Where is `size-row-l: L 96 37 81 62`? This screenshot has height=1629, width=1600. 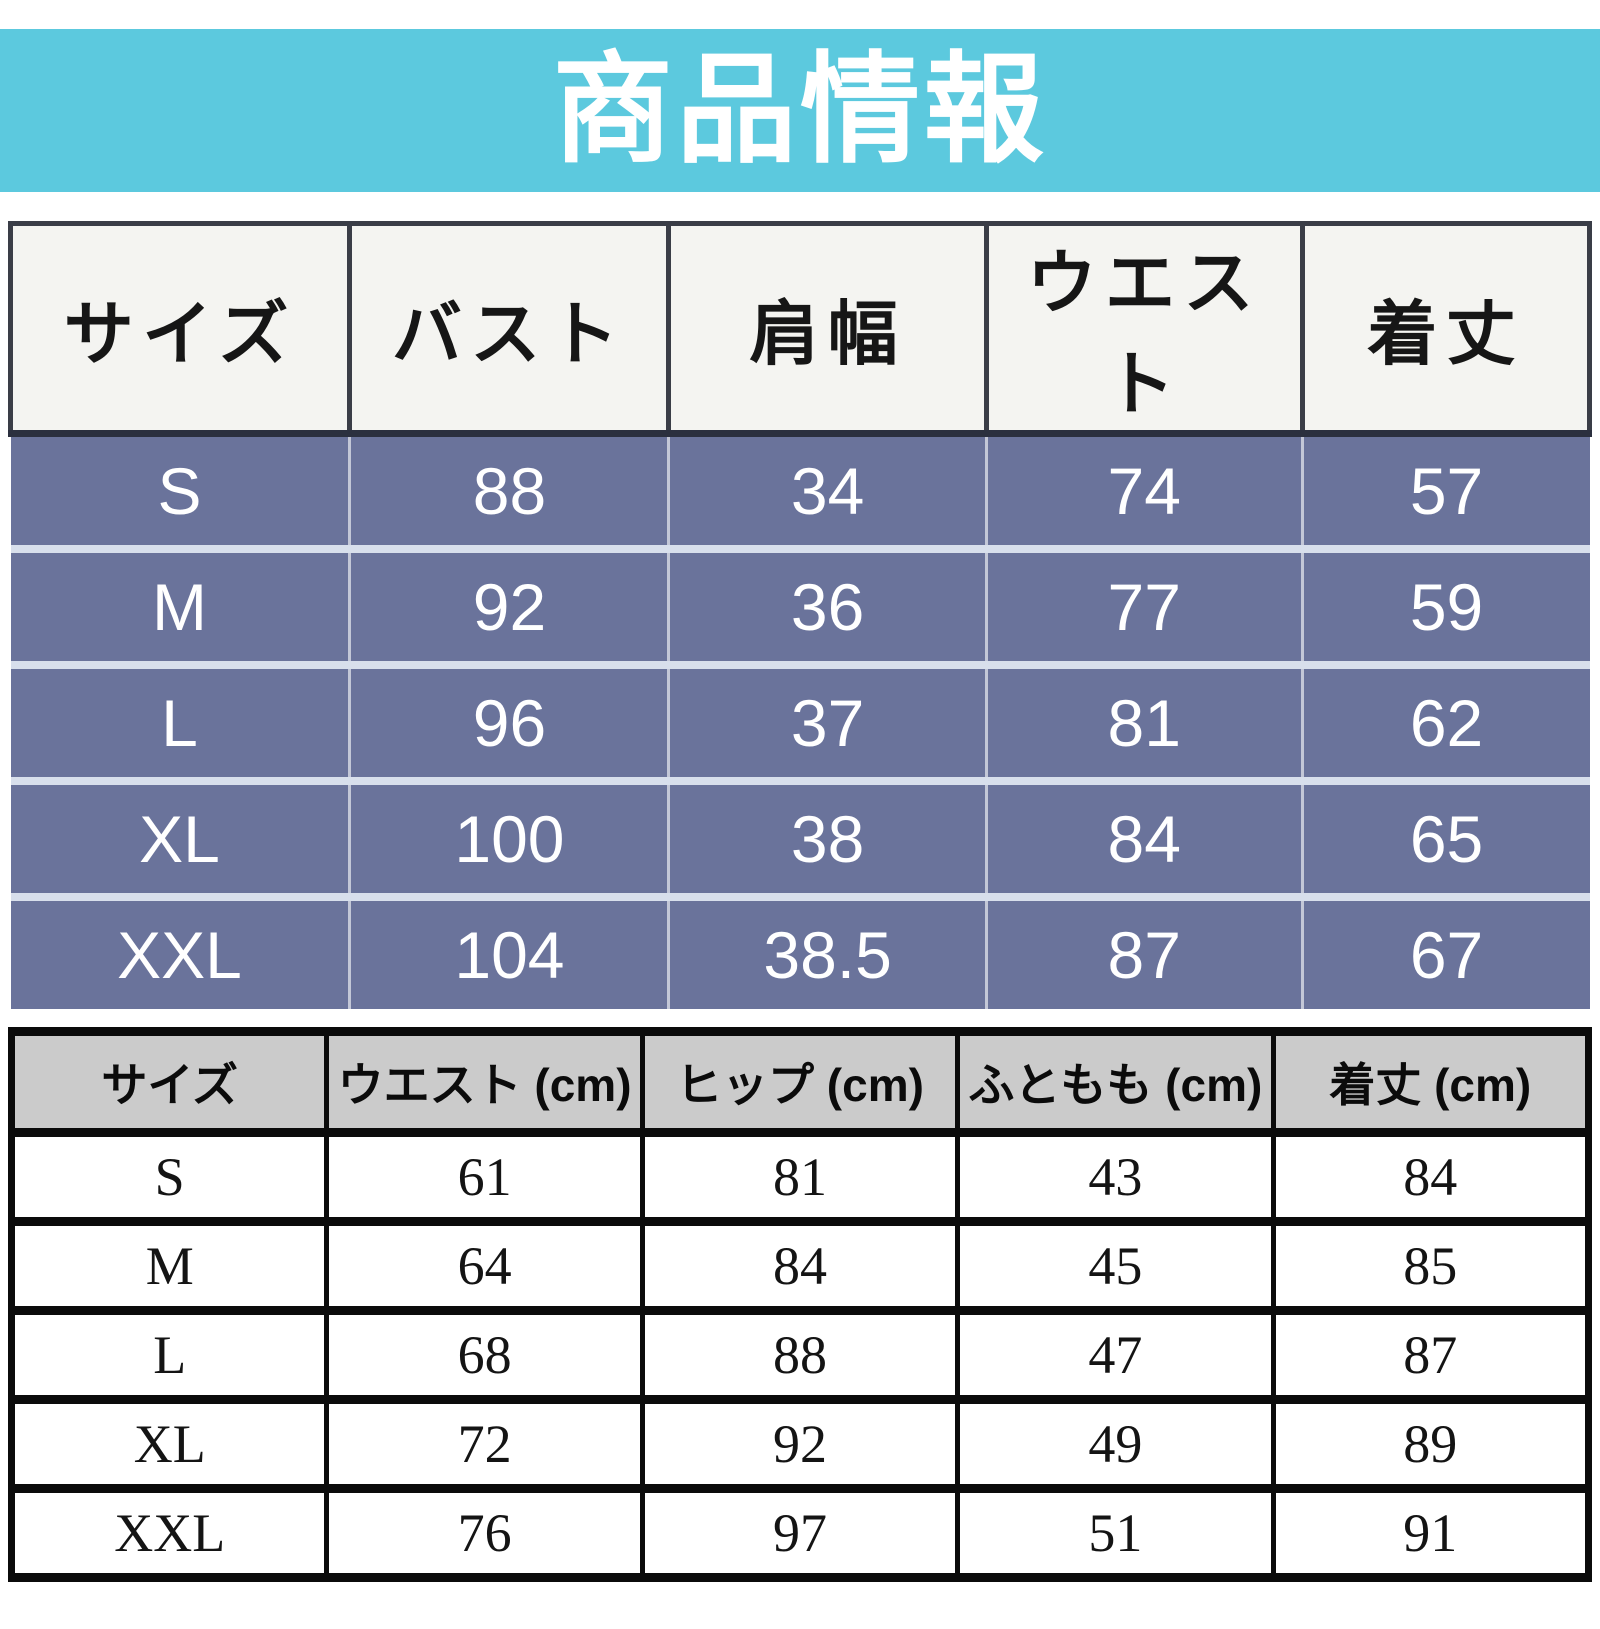 size-row-l: L 96 37 81 62 is located at coordinates (800, 721).